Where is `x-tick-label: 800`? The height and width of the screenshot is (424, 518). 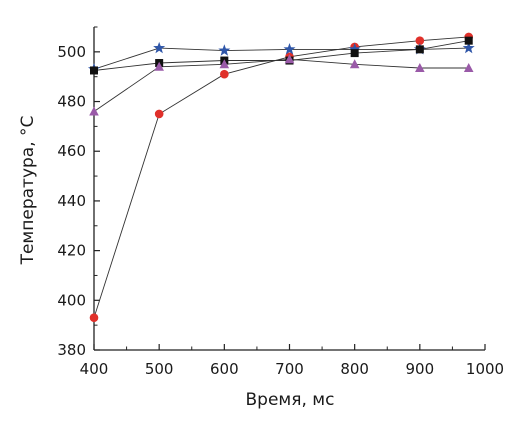
x-tick-label: 800 is located at coordinates (354, 369).